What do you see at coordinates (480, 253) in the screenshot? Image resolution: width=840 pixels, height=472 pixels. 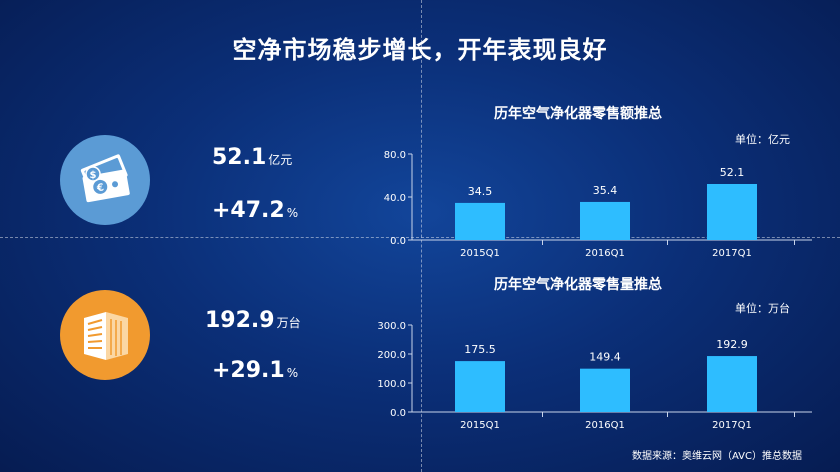 I see `chart-1-x-tick-label: 2015Q1` at bounding box center [480, 253].